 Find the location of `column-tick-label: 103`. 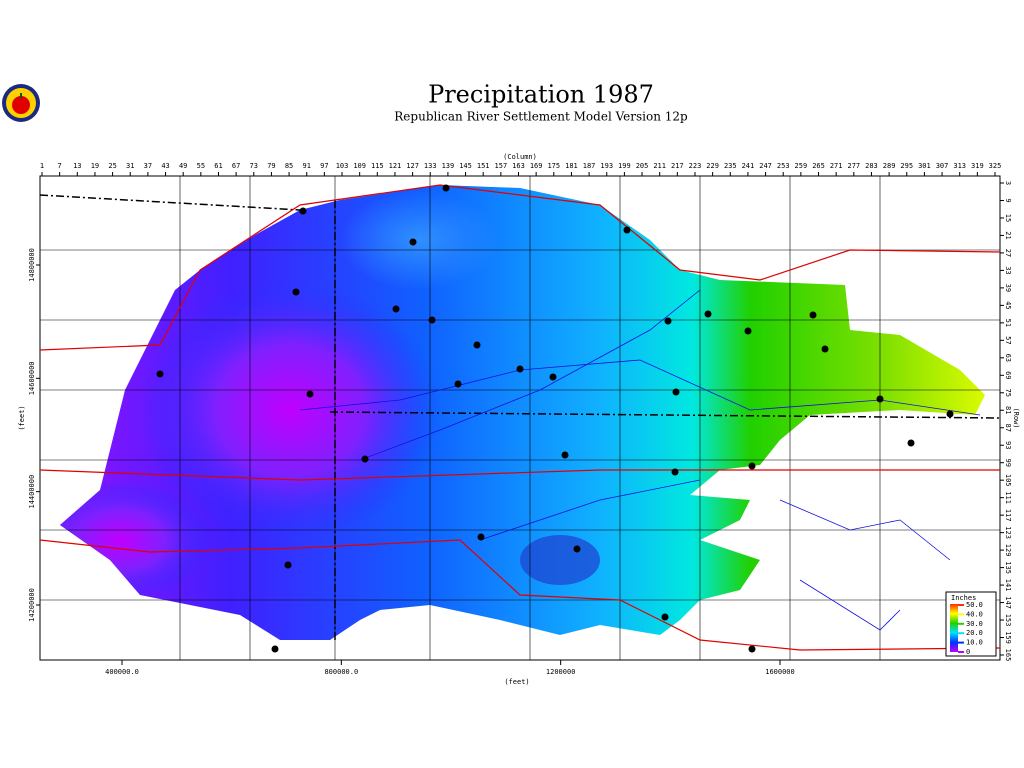

column-tick-label: 103 is located at coordinates (342, 166).